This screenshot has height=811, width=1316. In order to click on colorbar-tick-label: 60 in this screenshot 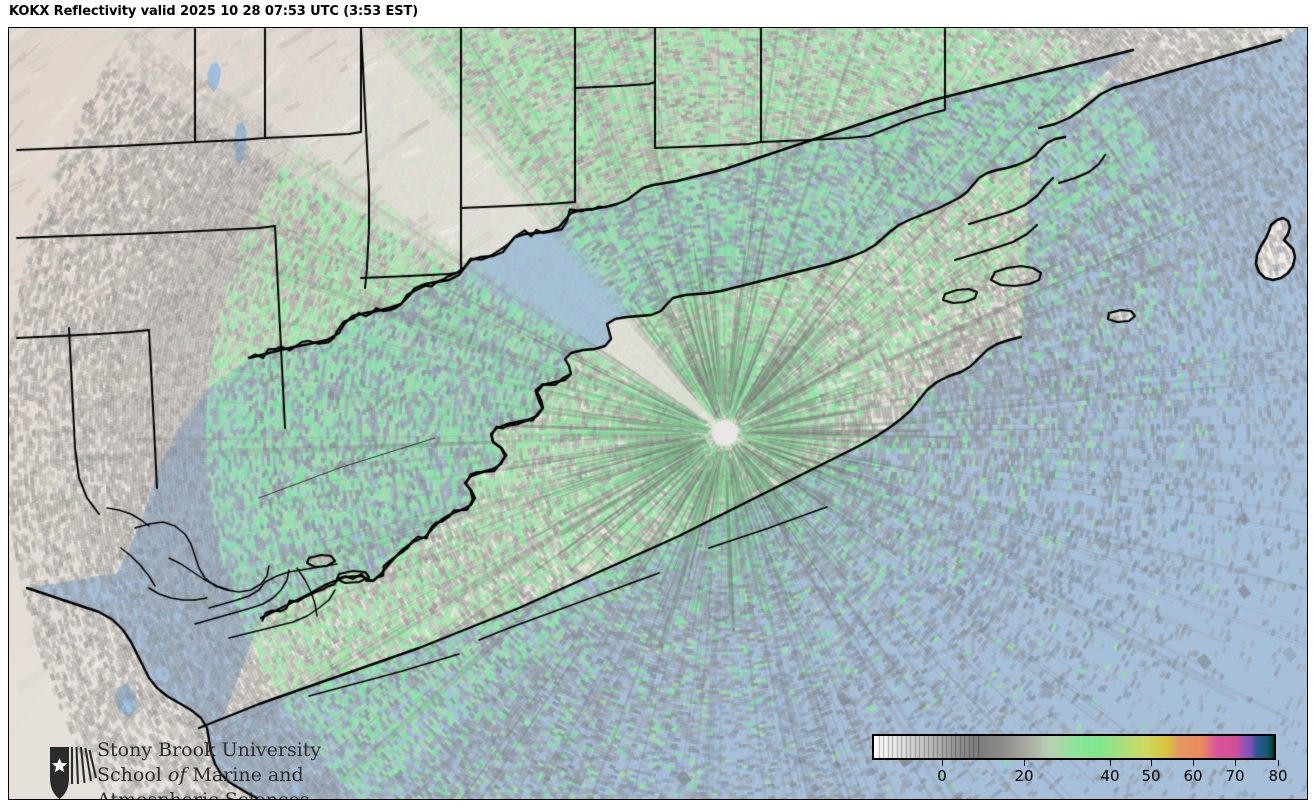, I will do `click(1193, 776)`.